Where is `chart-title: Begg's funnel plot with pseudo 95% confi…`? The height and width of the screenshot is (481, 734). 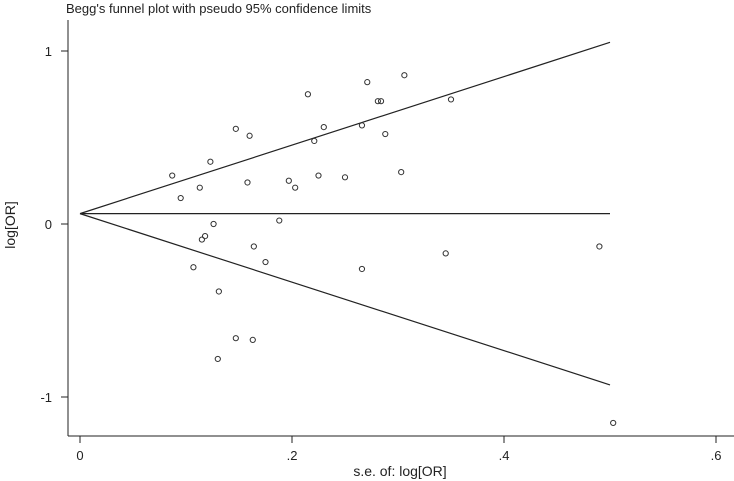 chart-title: Begg's funnel plot with pseudo 95% confi… is located at coordinates (219, 8).